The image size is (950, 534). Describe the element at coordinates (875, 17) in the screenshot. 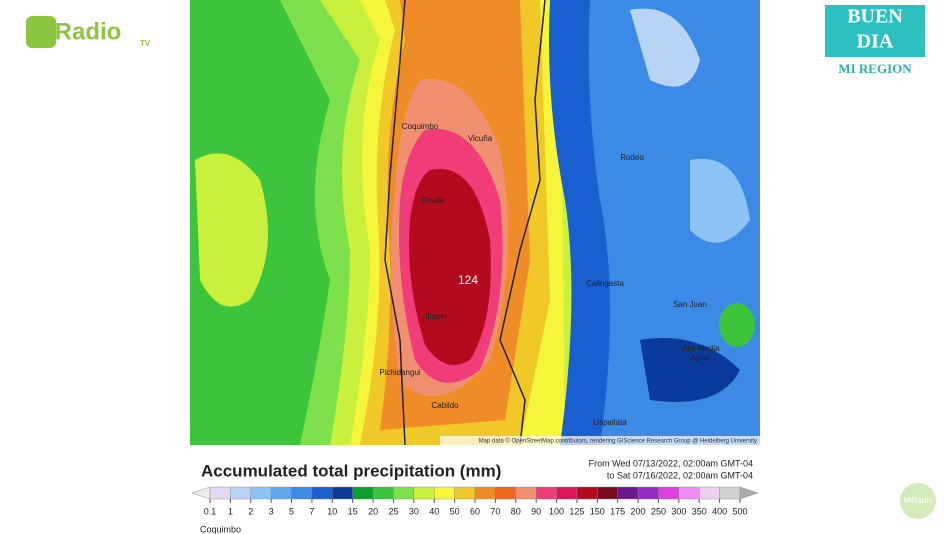

I see `badge-text: BUEN` at that location.